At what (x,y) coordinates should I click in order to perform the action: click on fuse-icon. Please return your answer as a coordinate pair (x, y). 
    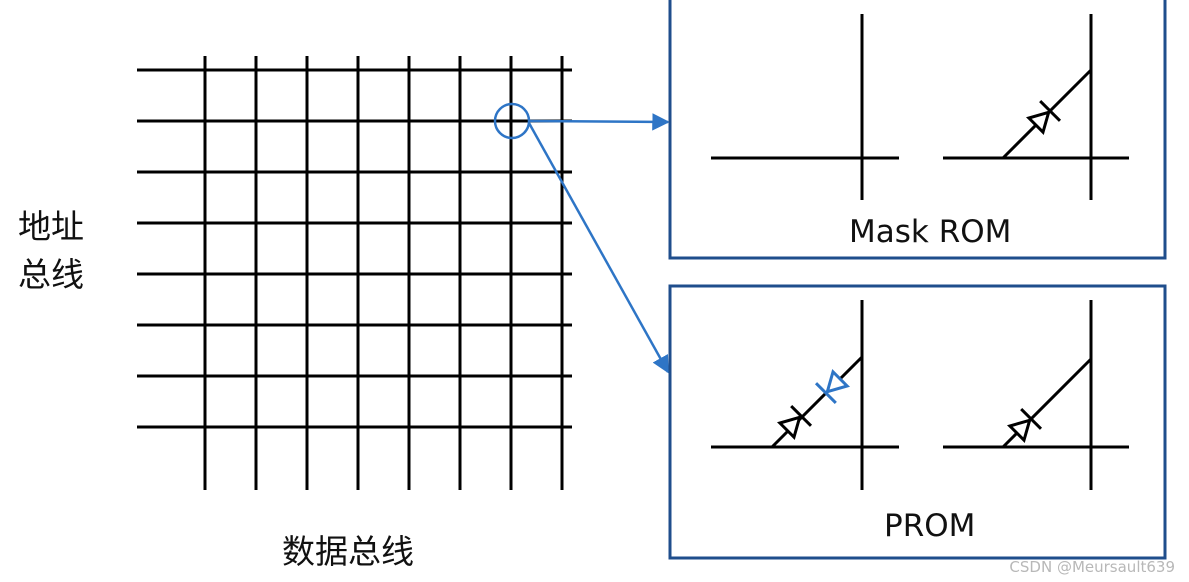
    Looking at the image, I should click on (832, 386).